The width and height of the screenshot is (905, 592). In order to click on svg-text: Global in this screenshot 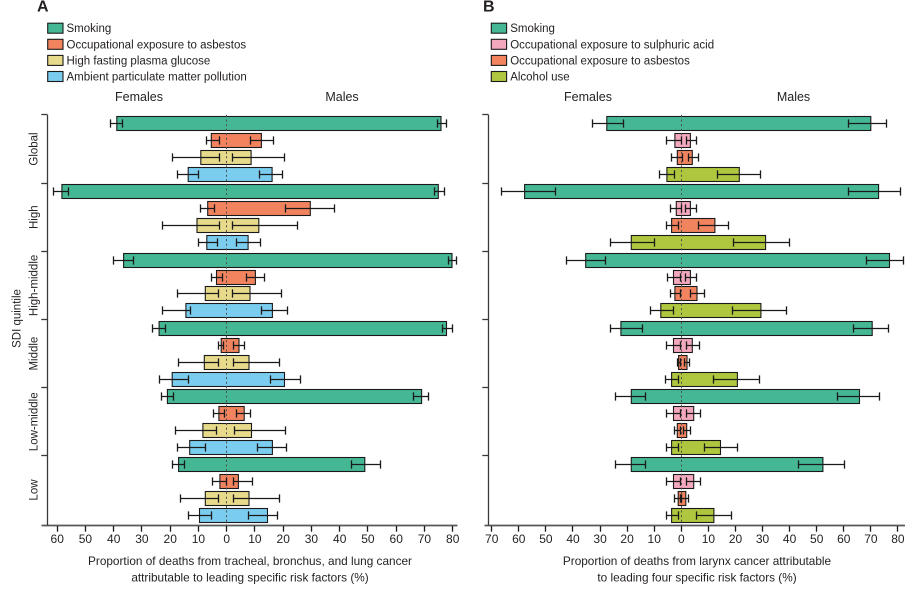, I will do `click(35, 148)`.